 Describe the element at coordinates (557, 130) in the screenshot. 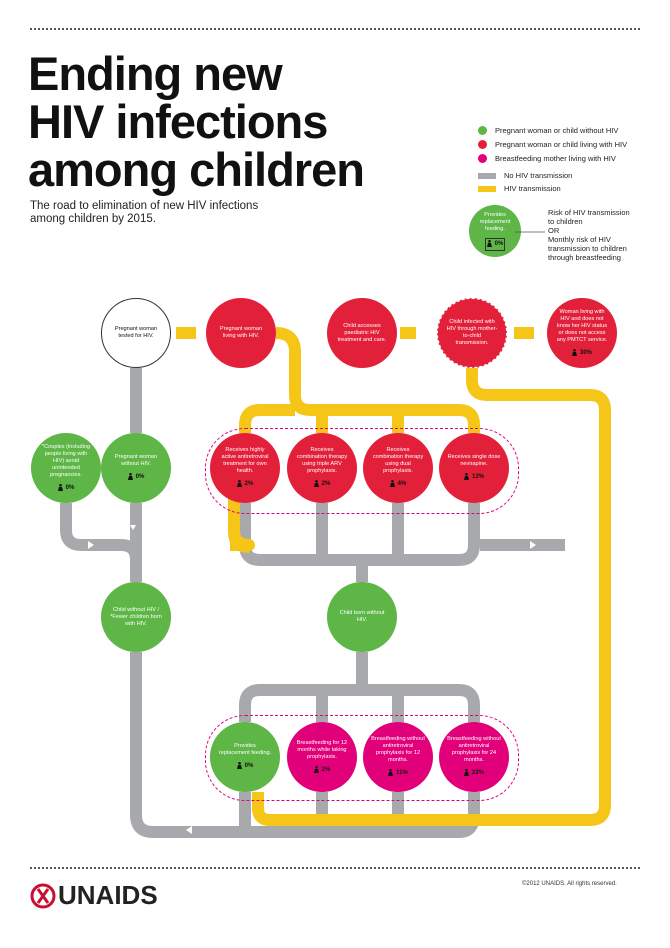

I see `legend-label: Pregnant woman or child without HIV` at that location.